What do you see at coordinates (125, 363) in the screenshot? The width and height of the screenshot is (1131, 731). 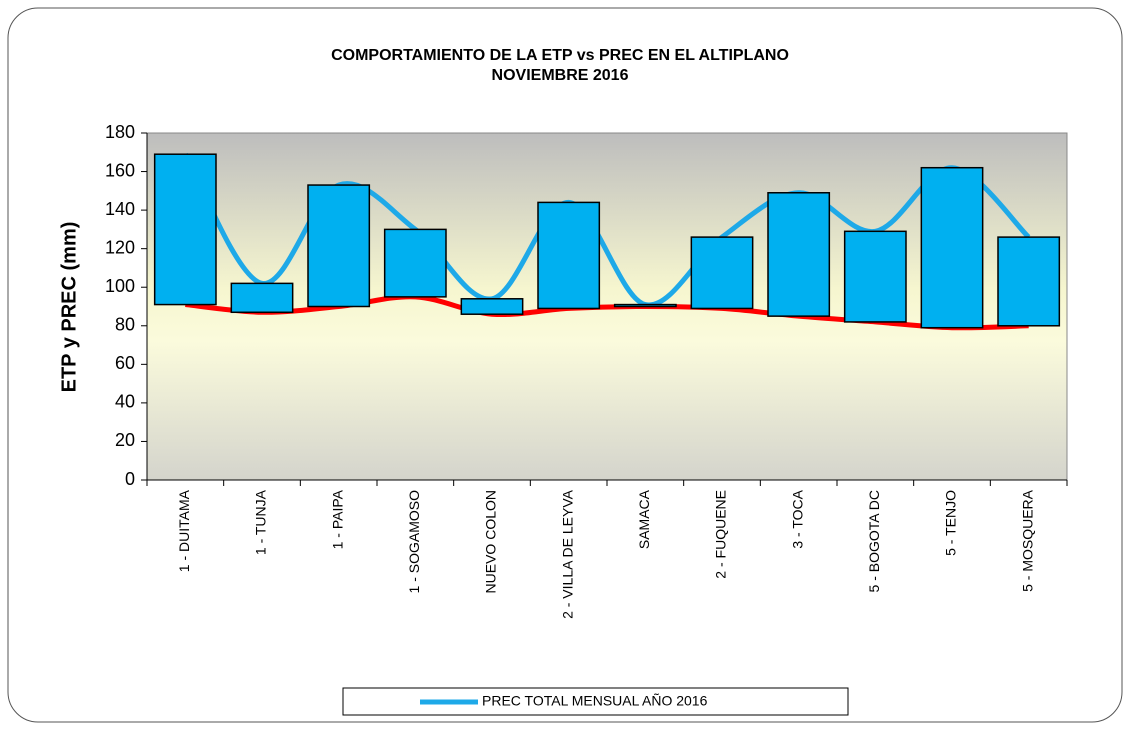 I see `y-tick-label: 60` at bounding box center [125, 363].